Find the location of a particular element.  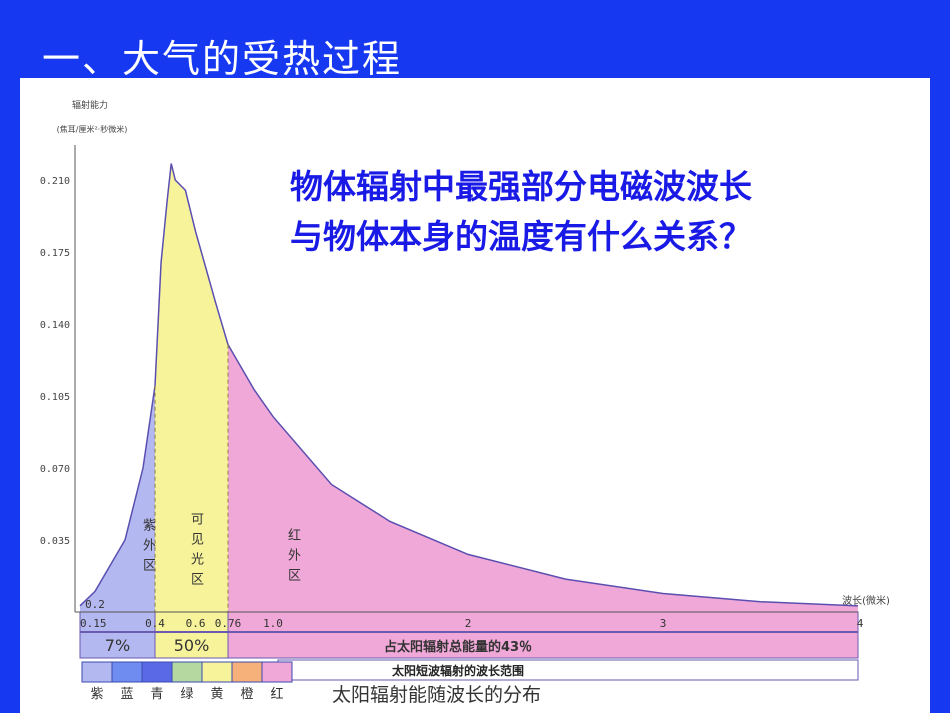

y-tick-label: 0.070 is located at coordinates (55, 469).